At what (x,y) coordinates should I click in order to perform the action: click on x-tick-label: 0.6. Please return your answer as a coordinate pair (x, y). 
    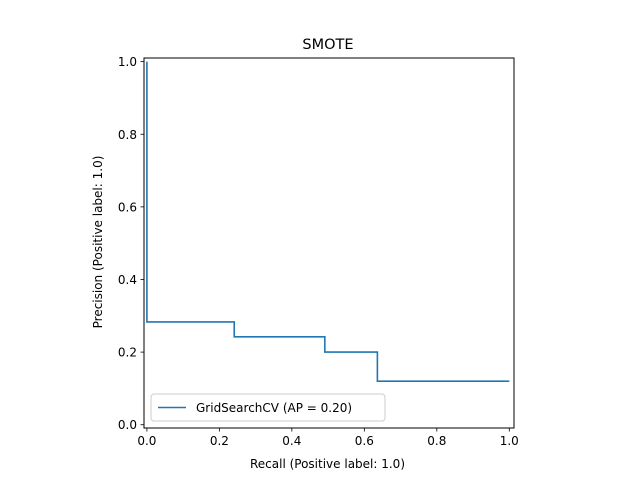
    Looking at the image, I should click on (364, 441).